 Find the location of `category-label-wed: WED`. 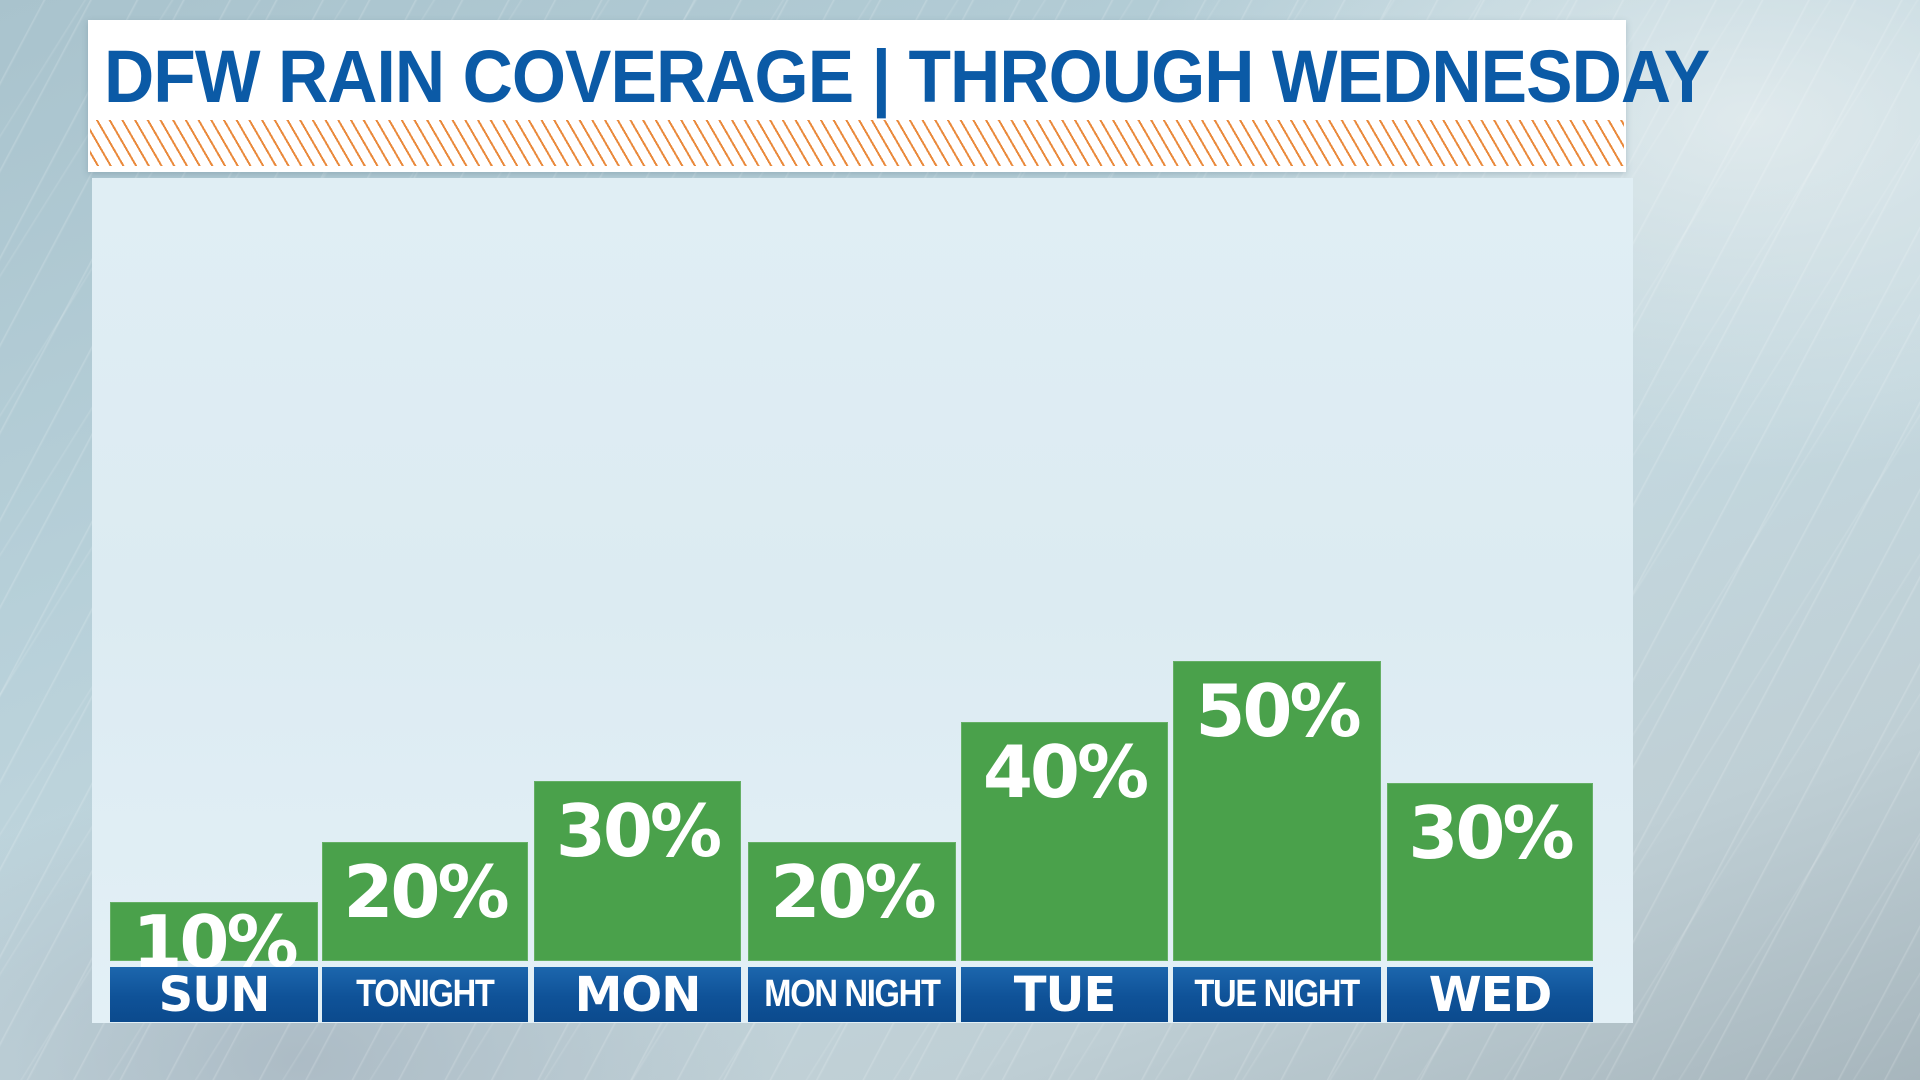

category-label-wed: WED is located at coordinates (1490, 994).